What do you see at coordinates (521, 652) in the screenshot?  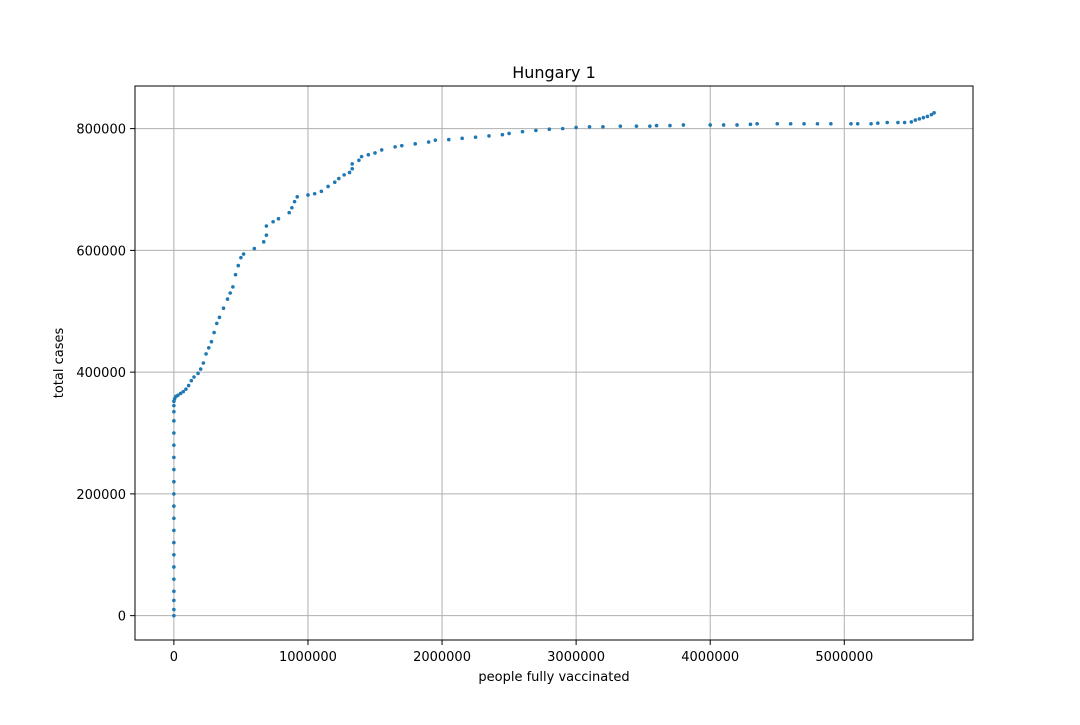 I see `x-axis-ticks: 0 1000000 2000000 3000000 4000000 5000000` at bounding box center [521, 652].